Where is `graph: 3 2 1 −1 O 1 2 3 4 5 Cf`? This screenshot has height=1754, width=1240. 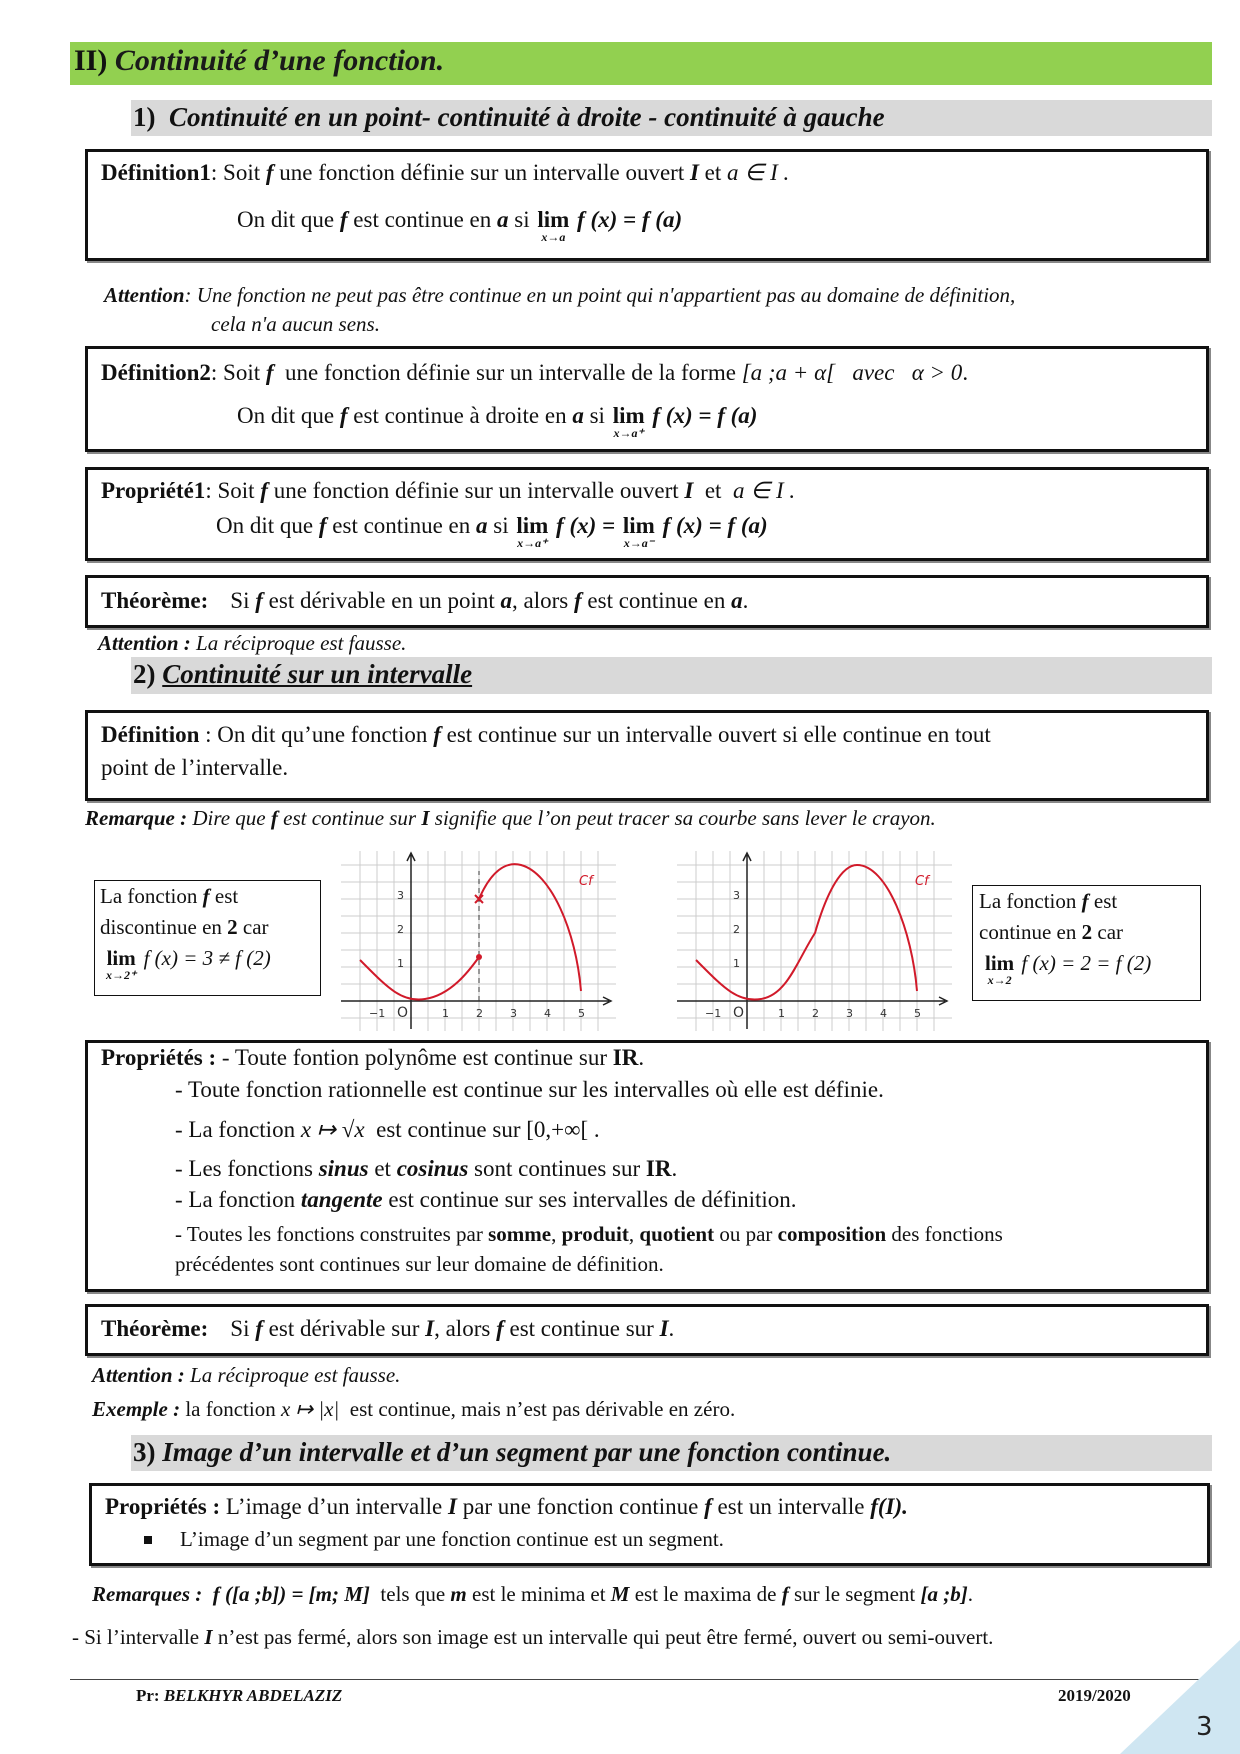
graph: 3 2 1 −1 O 1 2 3 4 5 Cf is located at coordinates (478, 941).